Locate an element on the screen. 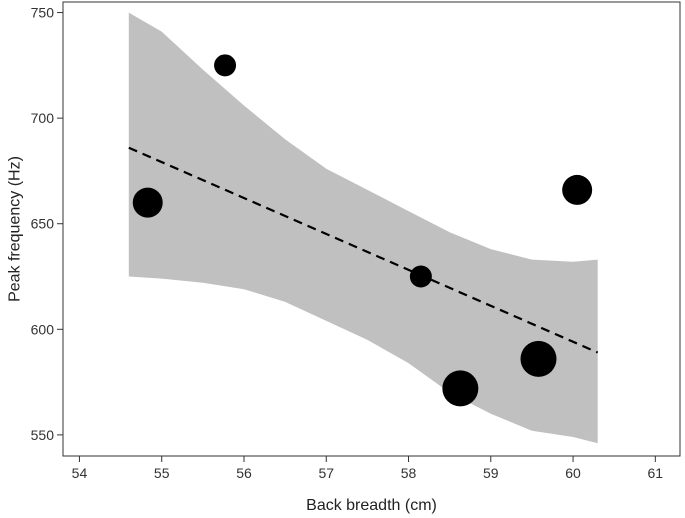  x-tick-label: 61 is located at coordinates (656, 473).